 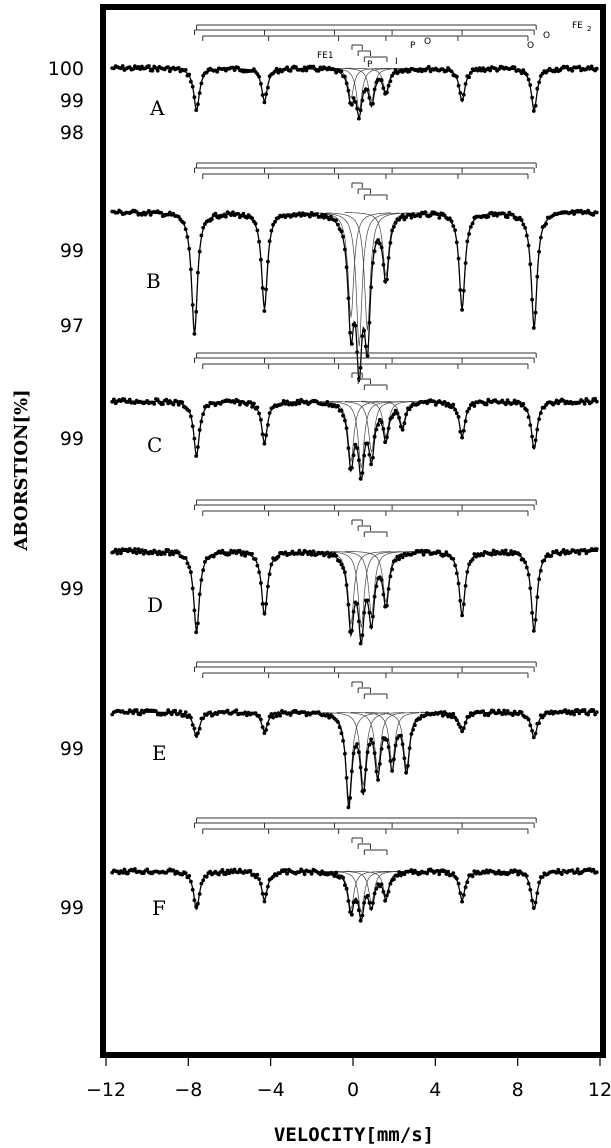 What do you see at coordinates (413, 46) in the screenshot?
I see `annotation: P` at bounding box center [413, 46].